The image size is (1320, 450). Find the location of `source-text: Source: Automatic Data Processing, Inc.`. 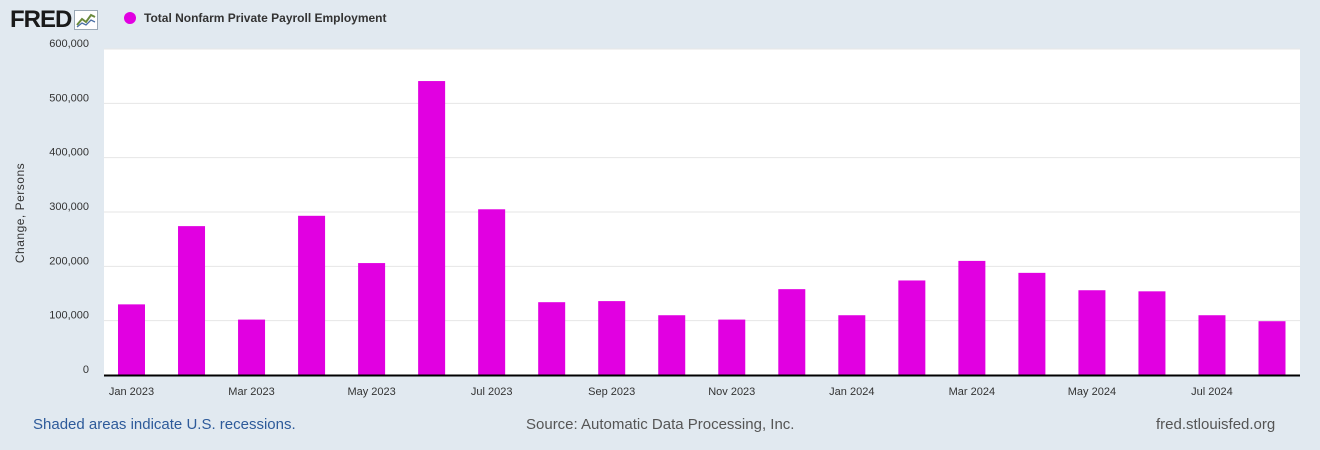

source-text: Source: Automatic Data Processing, Inc. is located at coordinates (660, 424).